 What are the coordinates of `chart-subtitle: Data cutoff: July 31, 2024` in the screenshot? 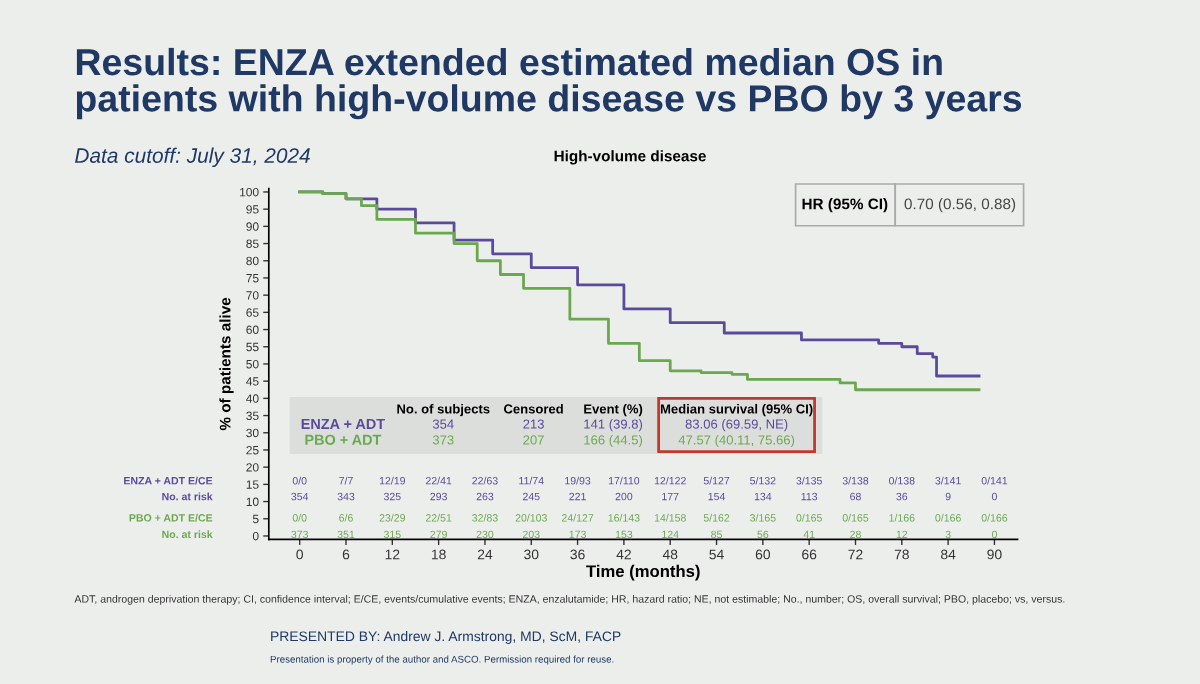 It's located at (192, 157).